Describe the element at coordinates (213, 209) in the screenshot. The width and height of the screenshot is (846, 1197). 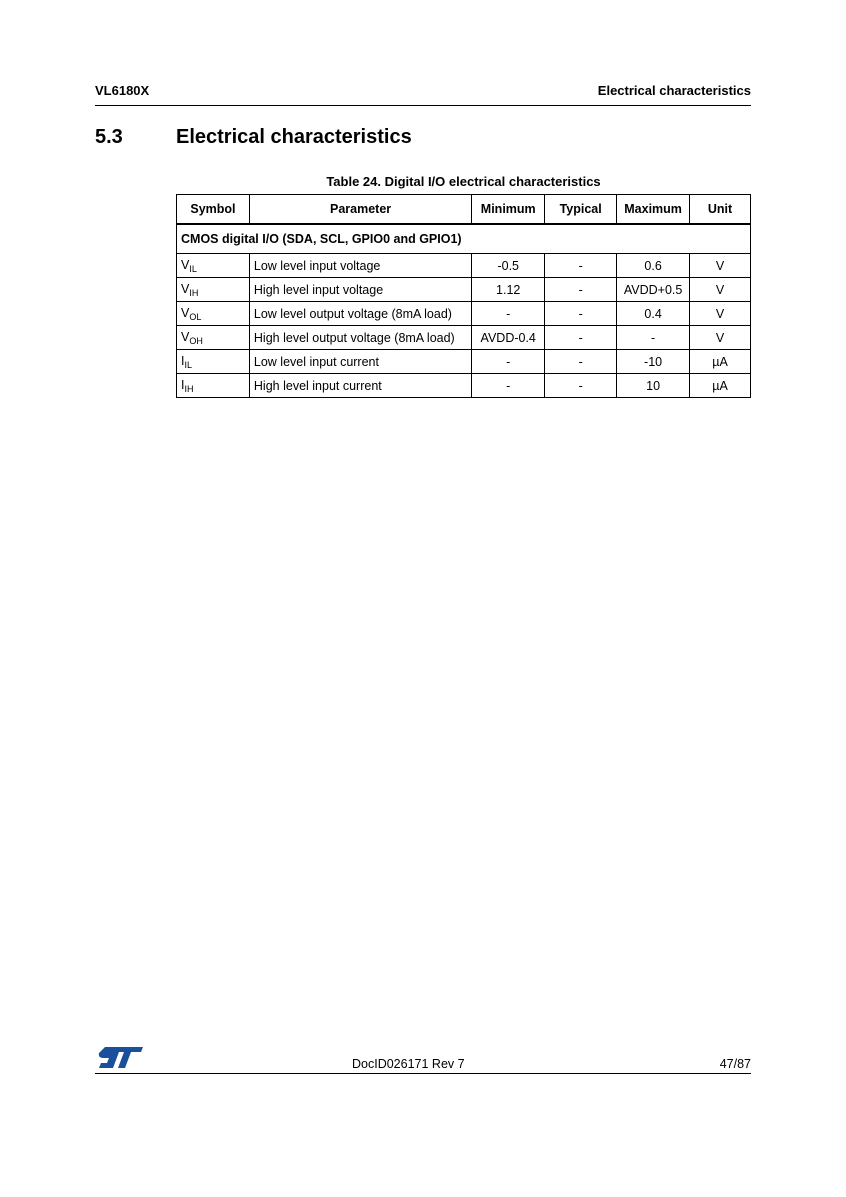
I see `column-header: Symbol` at that location.